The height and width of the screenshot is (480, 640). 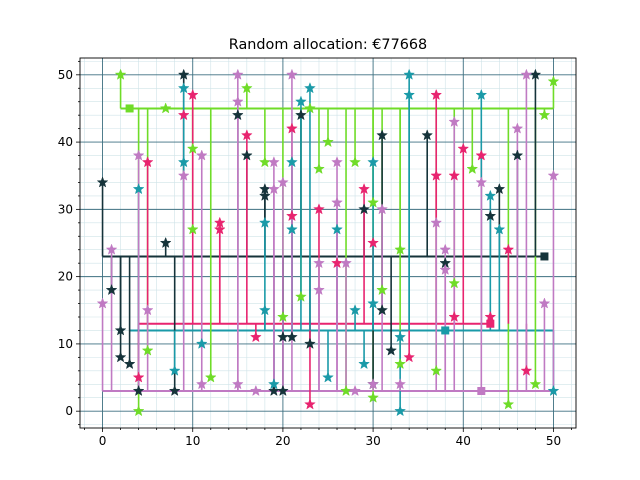 I want to click on y-tick-label: 0, so click(x=69, y=411).